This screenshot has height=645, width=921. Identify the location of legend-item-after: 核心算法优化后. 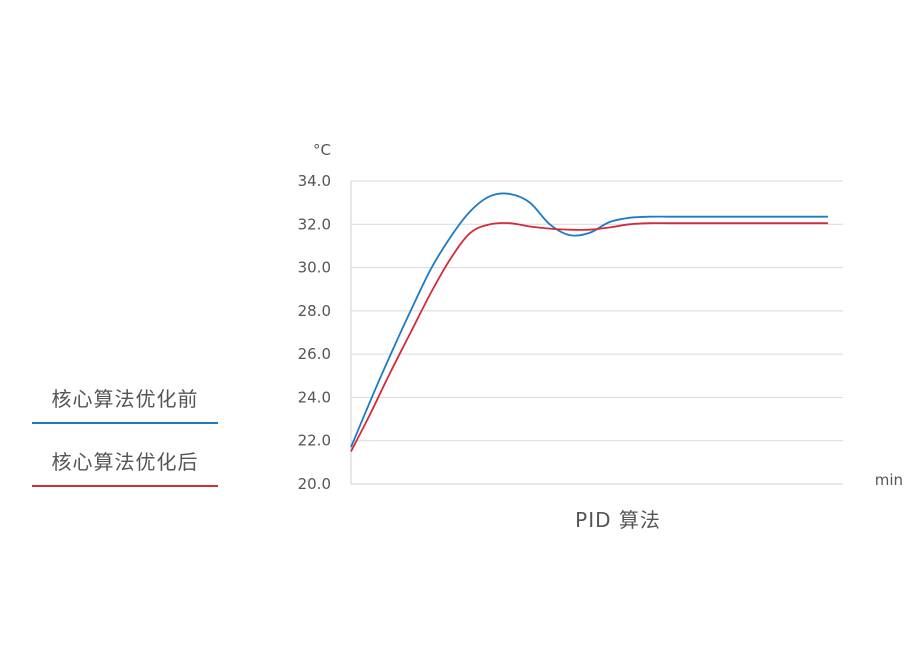
(125, 466).